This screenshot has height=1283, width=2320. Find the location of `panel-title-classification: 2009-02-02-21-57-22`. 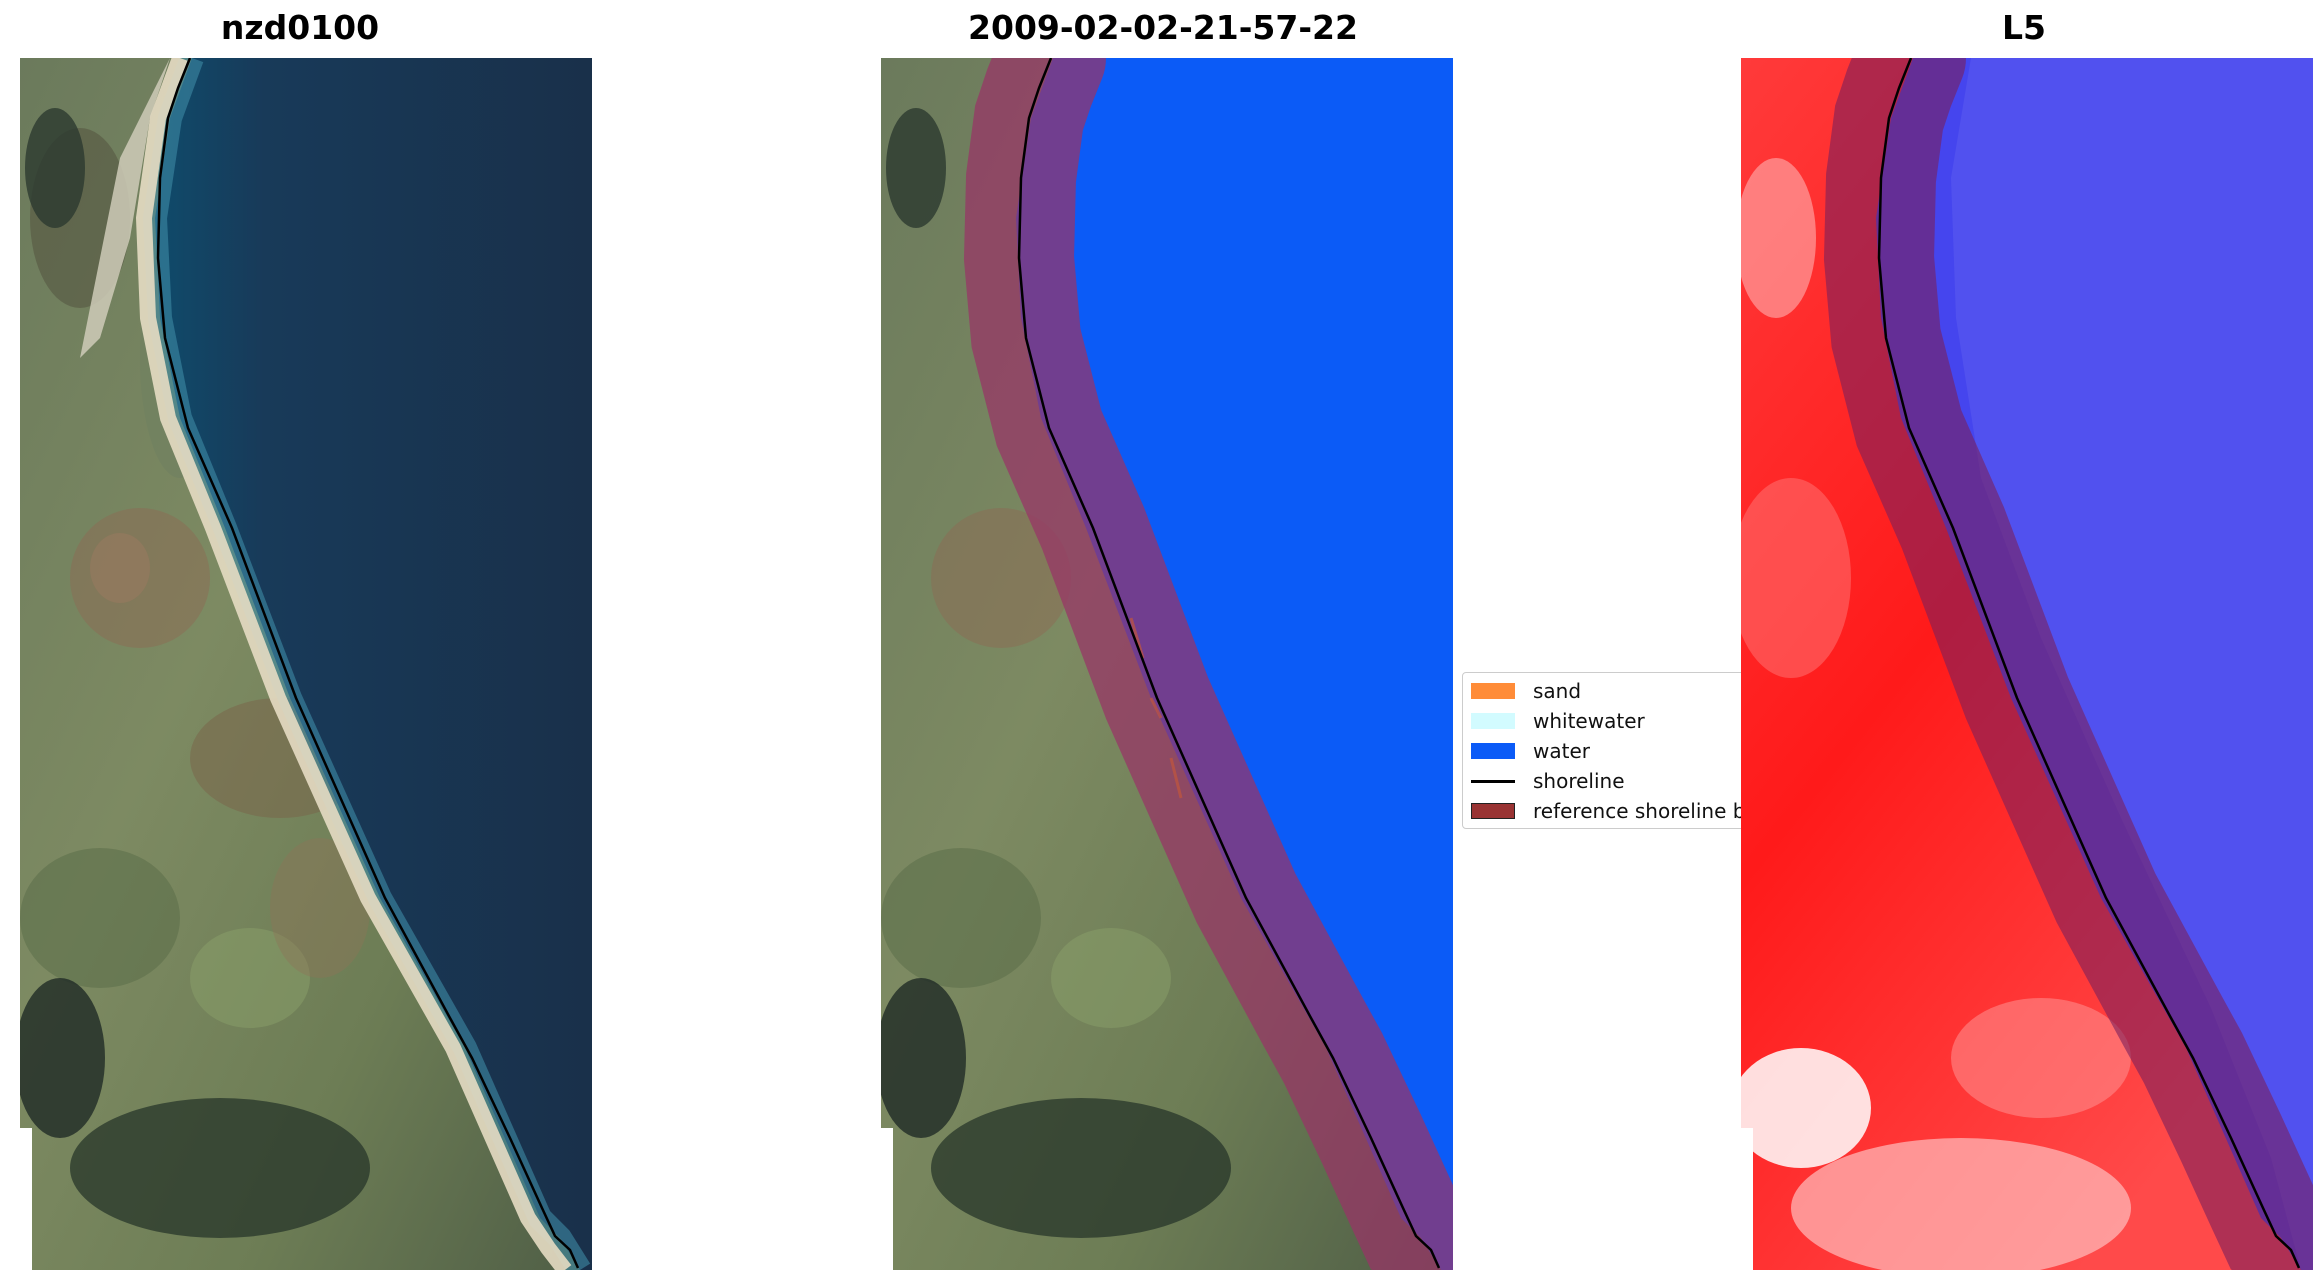

panel-title-classification: 2009-02-02-21-57-22 is located at coordinates (1163, 27).